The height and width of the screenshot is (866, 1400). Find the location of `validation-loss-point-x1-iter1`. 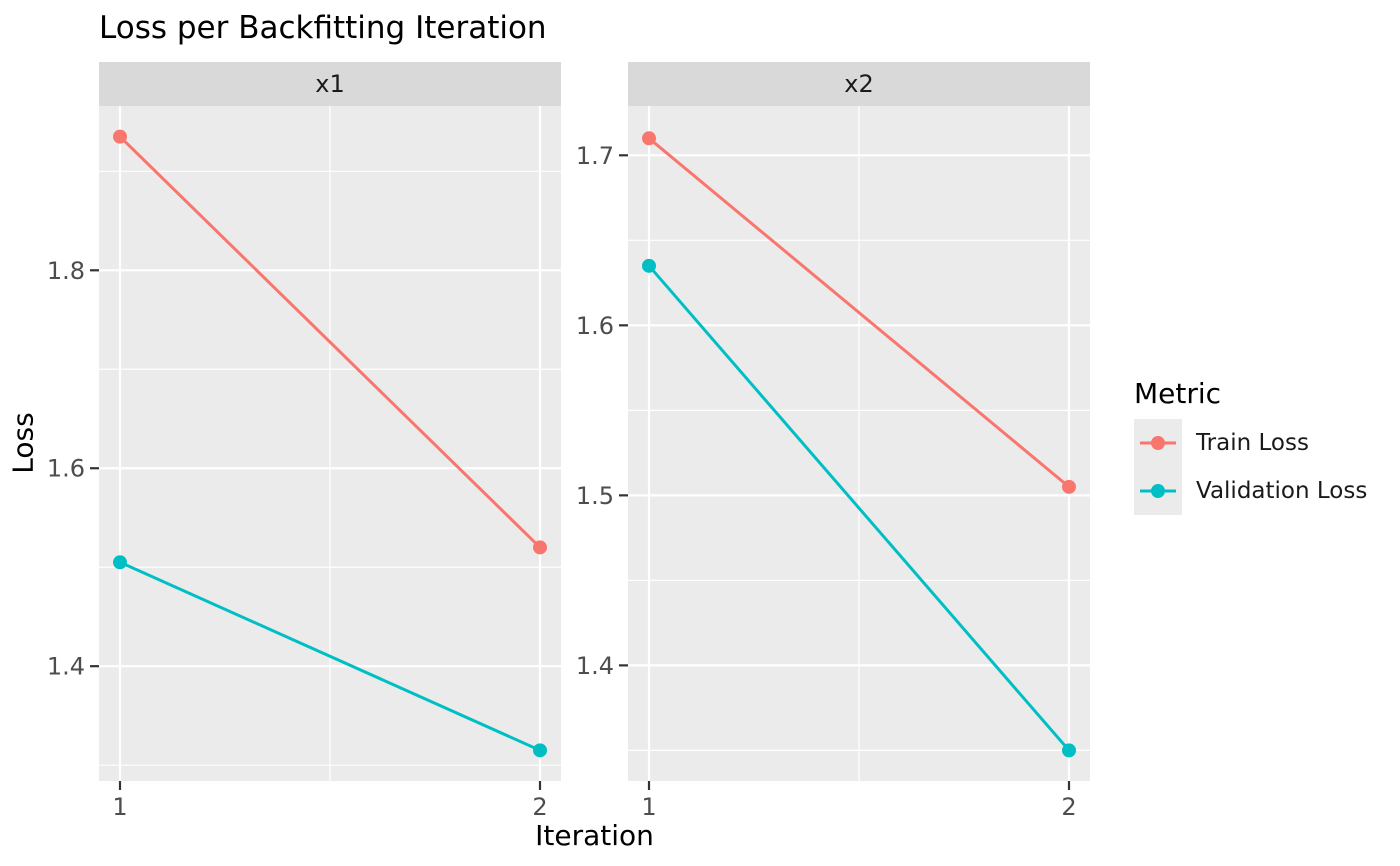

validation-loss-point-x1-iter1 is located at coordinates (120, 562).